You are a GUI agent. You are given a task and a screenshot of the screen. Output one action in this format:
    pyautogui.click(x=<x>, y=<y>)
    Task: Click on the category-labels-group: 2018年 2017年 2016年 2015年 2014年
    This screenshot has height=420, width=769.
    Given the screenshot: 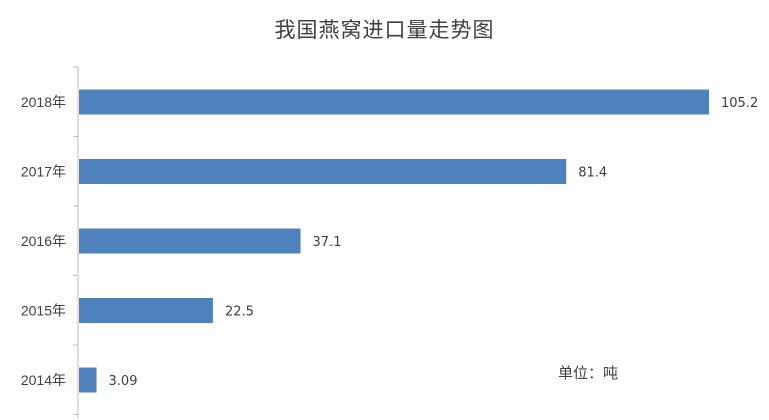 What is the action you would take?
    pyautogui.click(x=43, y=241)
    